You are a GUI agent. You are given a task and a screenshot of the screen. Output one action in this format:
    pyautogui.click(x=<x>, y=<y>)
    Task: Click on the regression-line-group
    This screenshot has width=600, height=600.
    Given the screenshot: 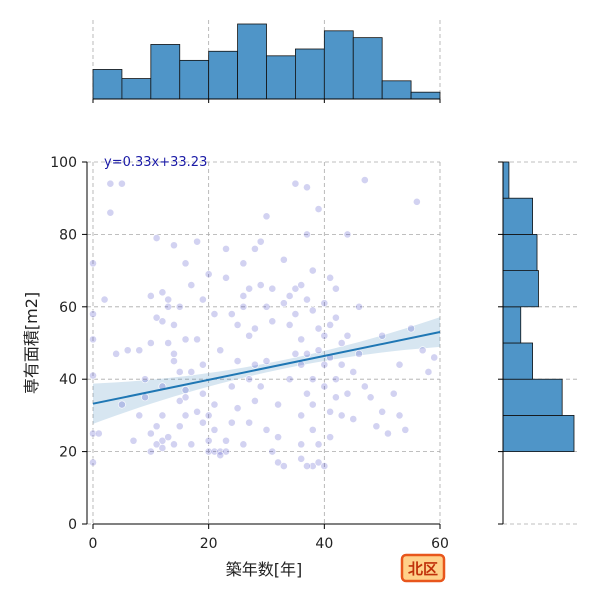 What is the action you would take?
    pyautogui.click(x=266, y=368)
    